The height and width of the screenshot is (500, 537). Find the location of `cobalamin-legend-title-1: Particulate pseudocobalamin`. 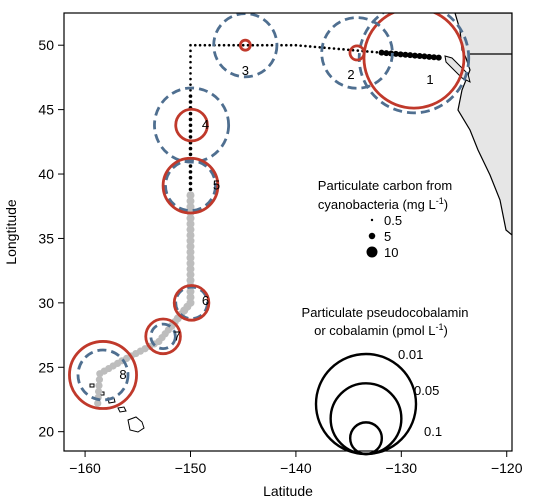

cobalamin-legend-title-1: Particulate pseudocobalamin is located at coordinates (385, 312).